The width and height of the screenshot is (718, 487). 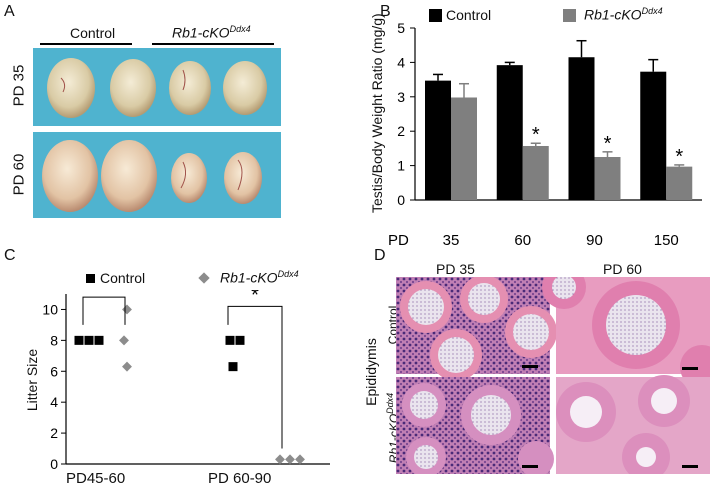 I want to click on bar-xtick-35: 35, so click(x=451, y=240).